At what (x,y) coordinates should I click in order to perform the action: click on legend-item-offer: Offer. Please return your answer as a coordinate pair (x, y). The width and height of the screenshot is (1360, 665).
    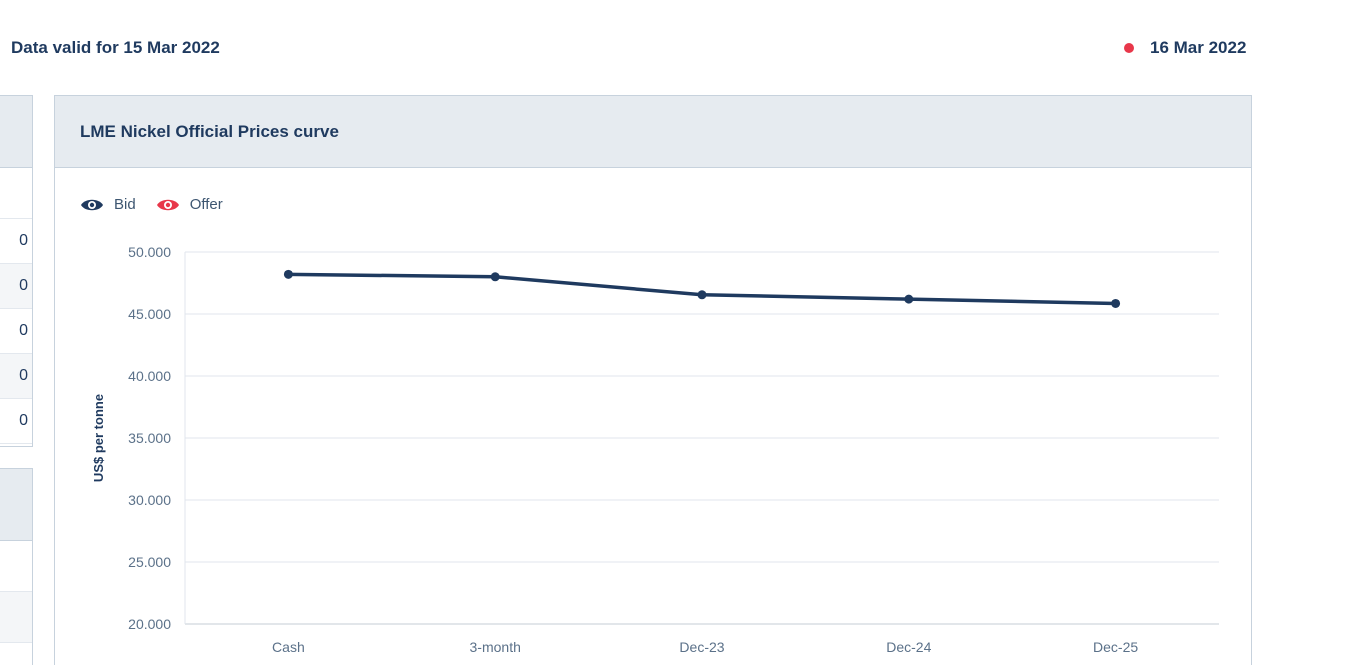
    Looking at the image, I should click on (189, 204).